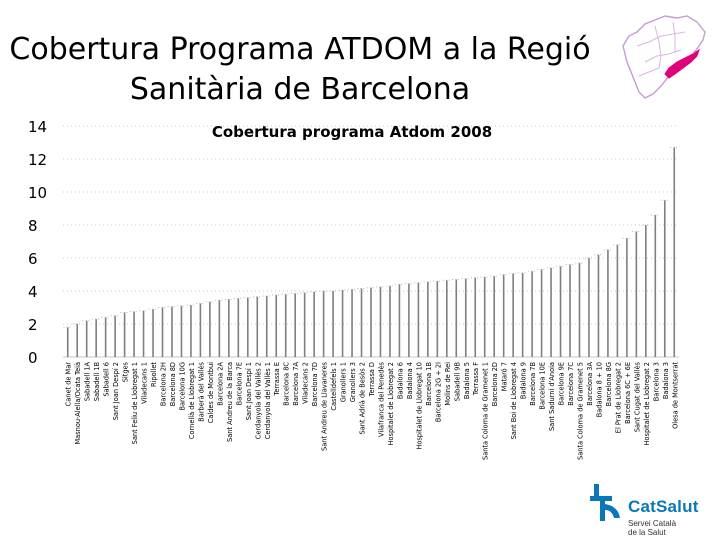  What do you see at coordinates (306, 383) in the screenshot?
I see `x-tick-label: Viladecans 2` at bounding box center [306, 383].